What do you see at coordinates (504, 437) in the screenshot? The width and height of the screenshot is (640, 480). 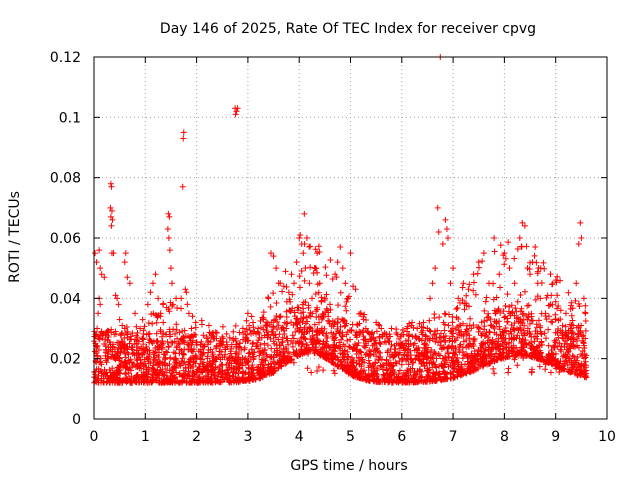 I see `x-tick-label: 8` at bounding box center [504, 437].